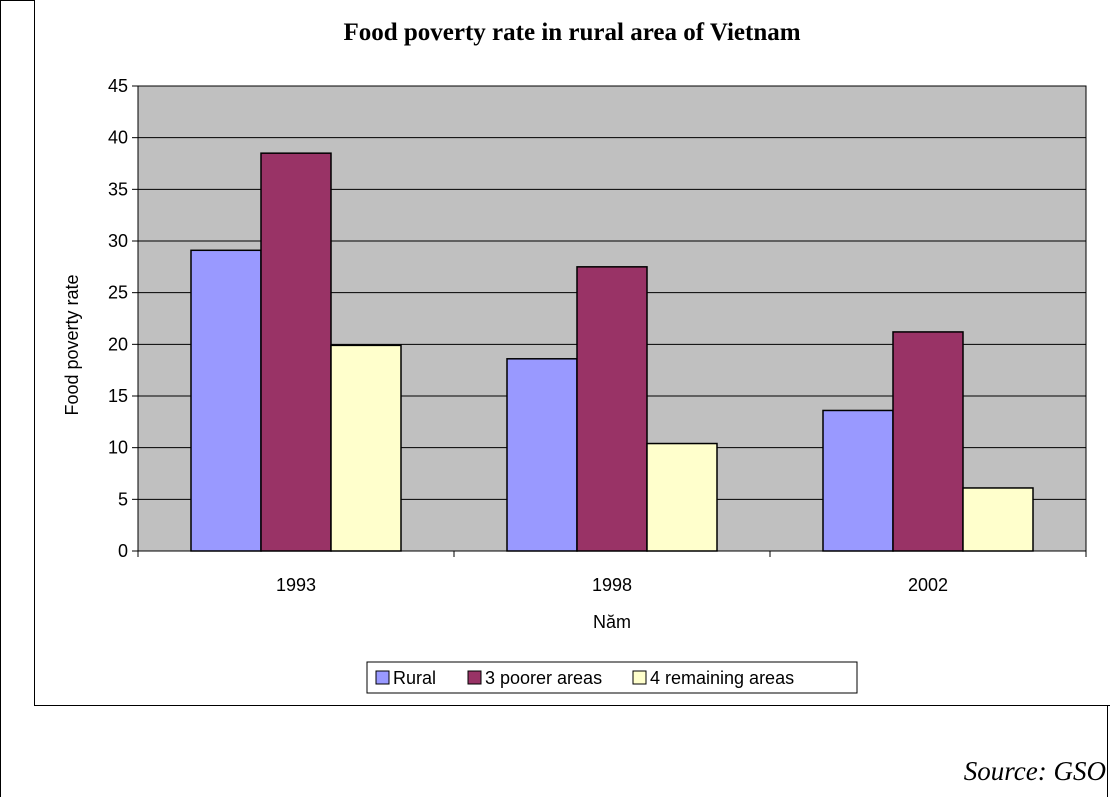 This screenshot has width=1110, height=799. What do you see at coordinates (118, 189) in the screenshot?
I see `y-tick-label: 35` at bounding box center [118, 189].